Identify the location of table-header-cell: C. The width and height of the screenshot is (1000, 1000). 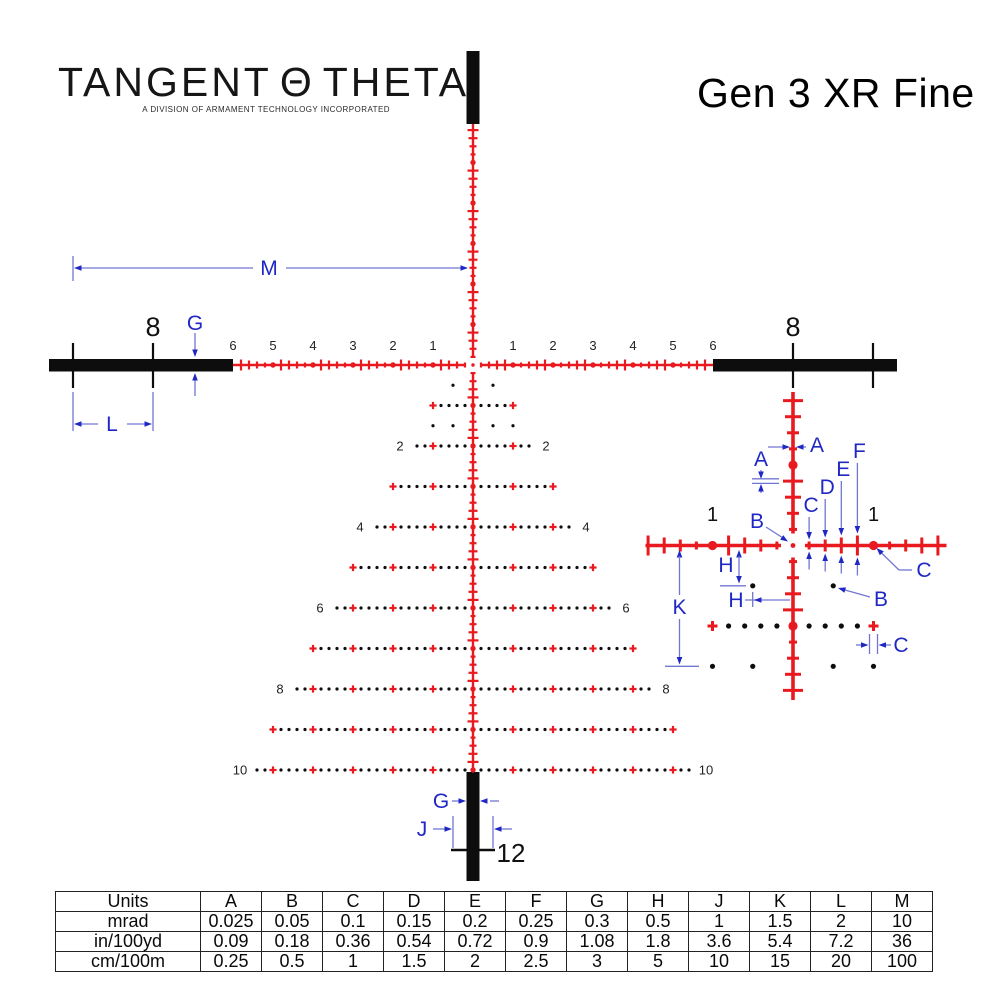
(353, 901).